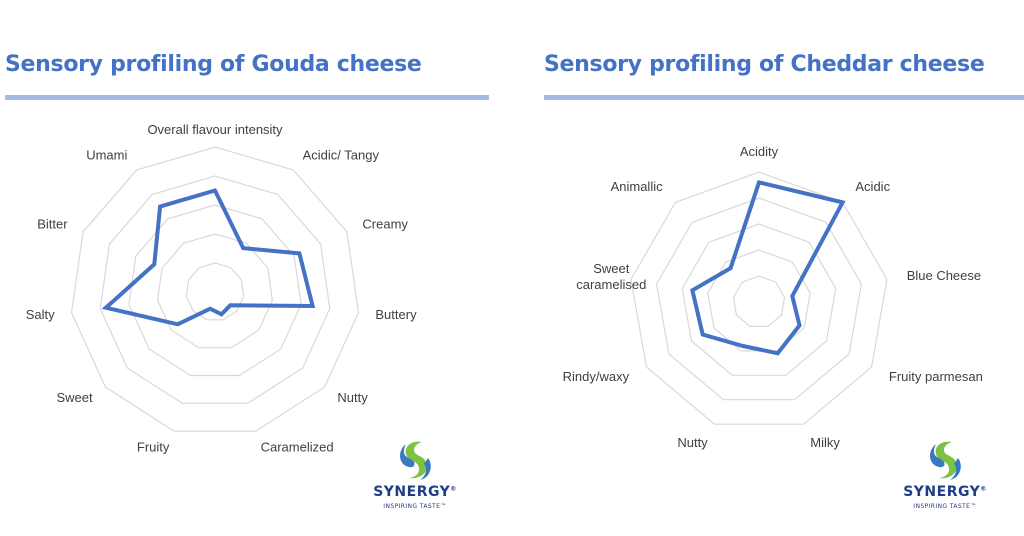 This screenshot has height=536, width=1024. I want to click on axis-label-overall-flavour-intensity: Overall flavour intensity, so click(215, 129).